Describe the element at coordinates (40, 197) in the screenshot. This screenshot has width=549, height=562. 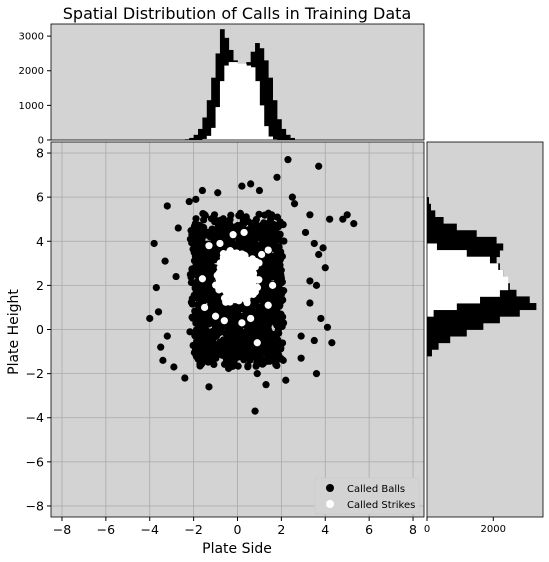
I see `y-tick-label: 6` at that location.